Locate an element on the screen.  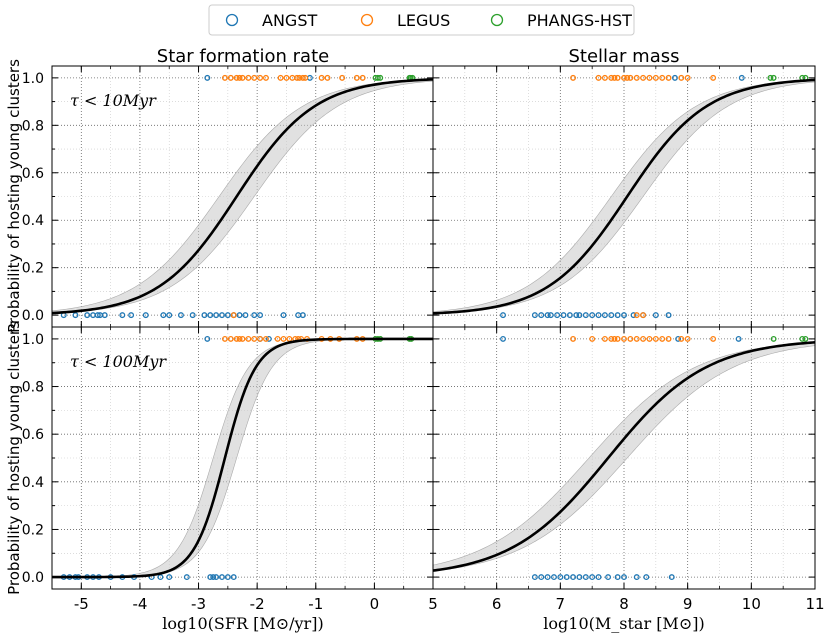
x-tick-label: 10 is located at coordinates (751, 604).